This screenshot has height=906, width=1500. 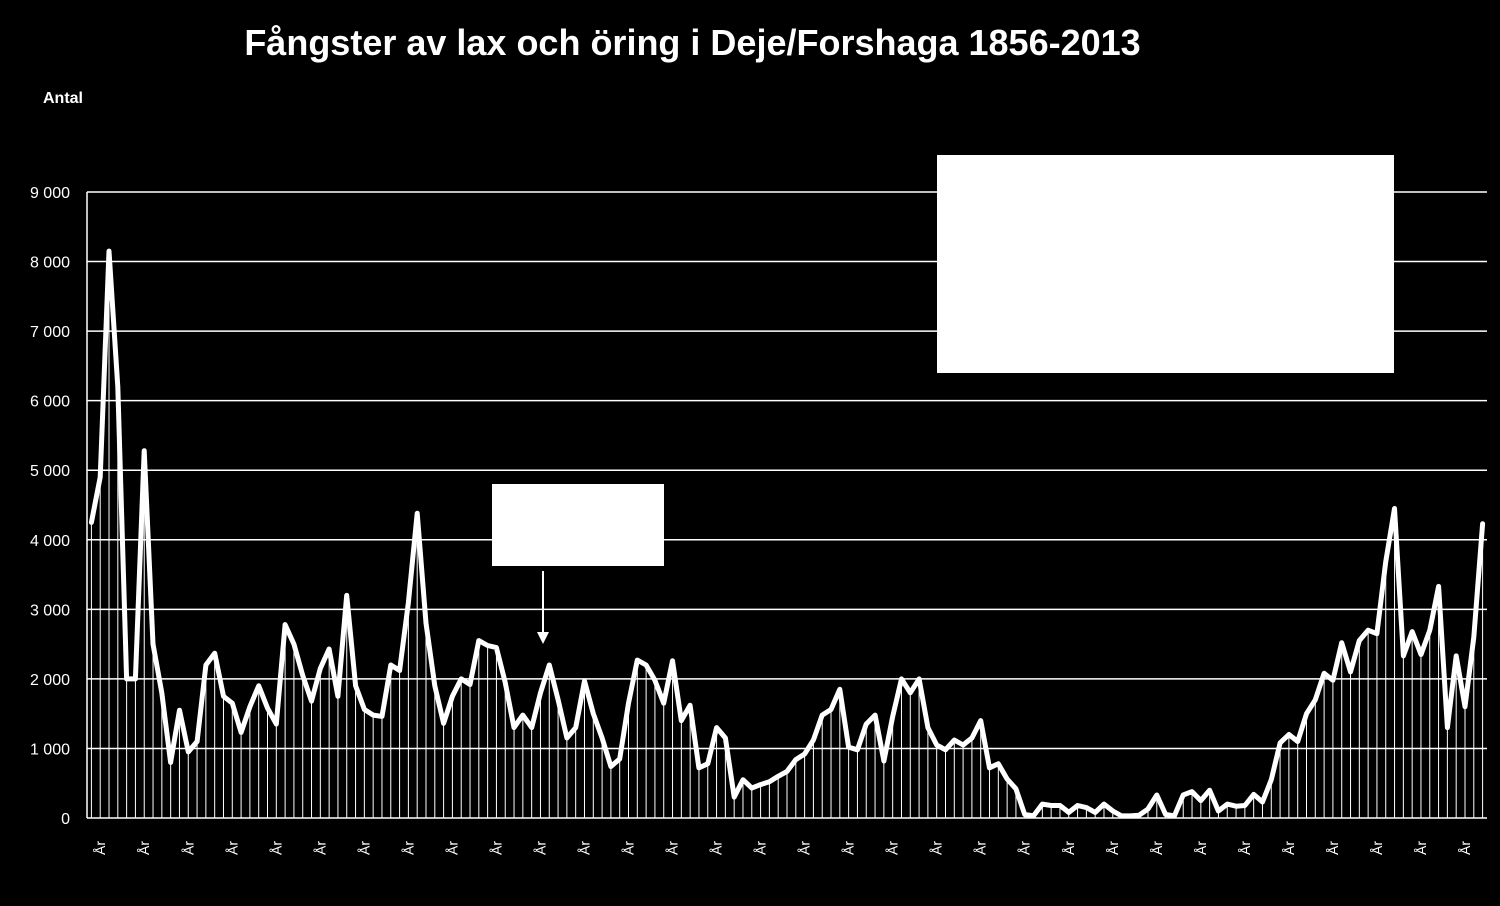 What do you see at coordinates (50, 263) in the screenshot?
I see `y-tick-label: 8 000` at bounding box center [50, 263].